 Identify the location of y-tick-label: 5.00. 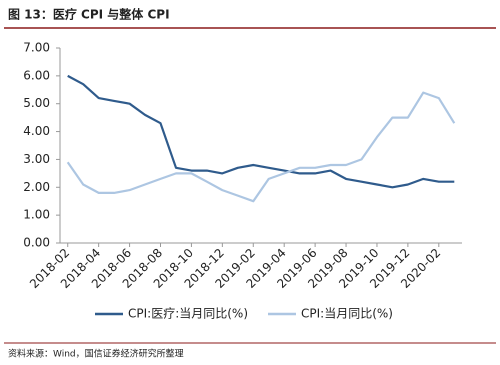
(36, 103).